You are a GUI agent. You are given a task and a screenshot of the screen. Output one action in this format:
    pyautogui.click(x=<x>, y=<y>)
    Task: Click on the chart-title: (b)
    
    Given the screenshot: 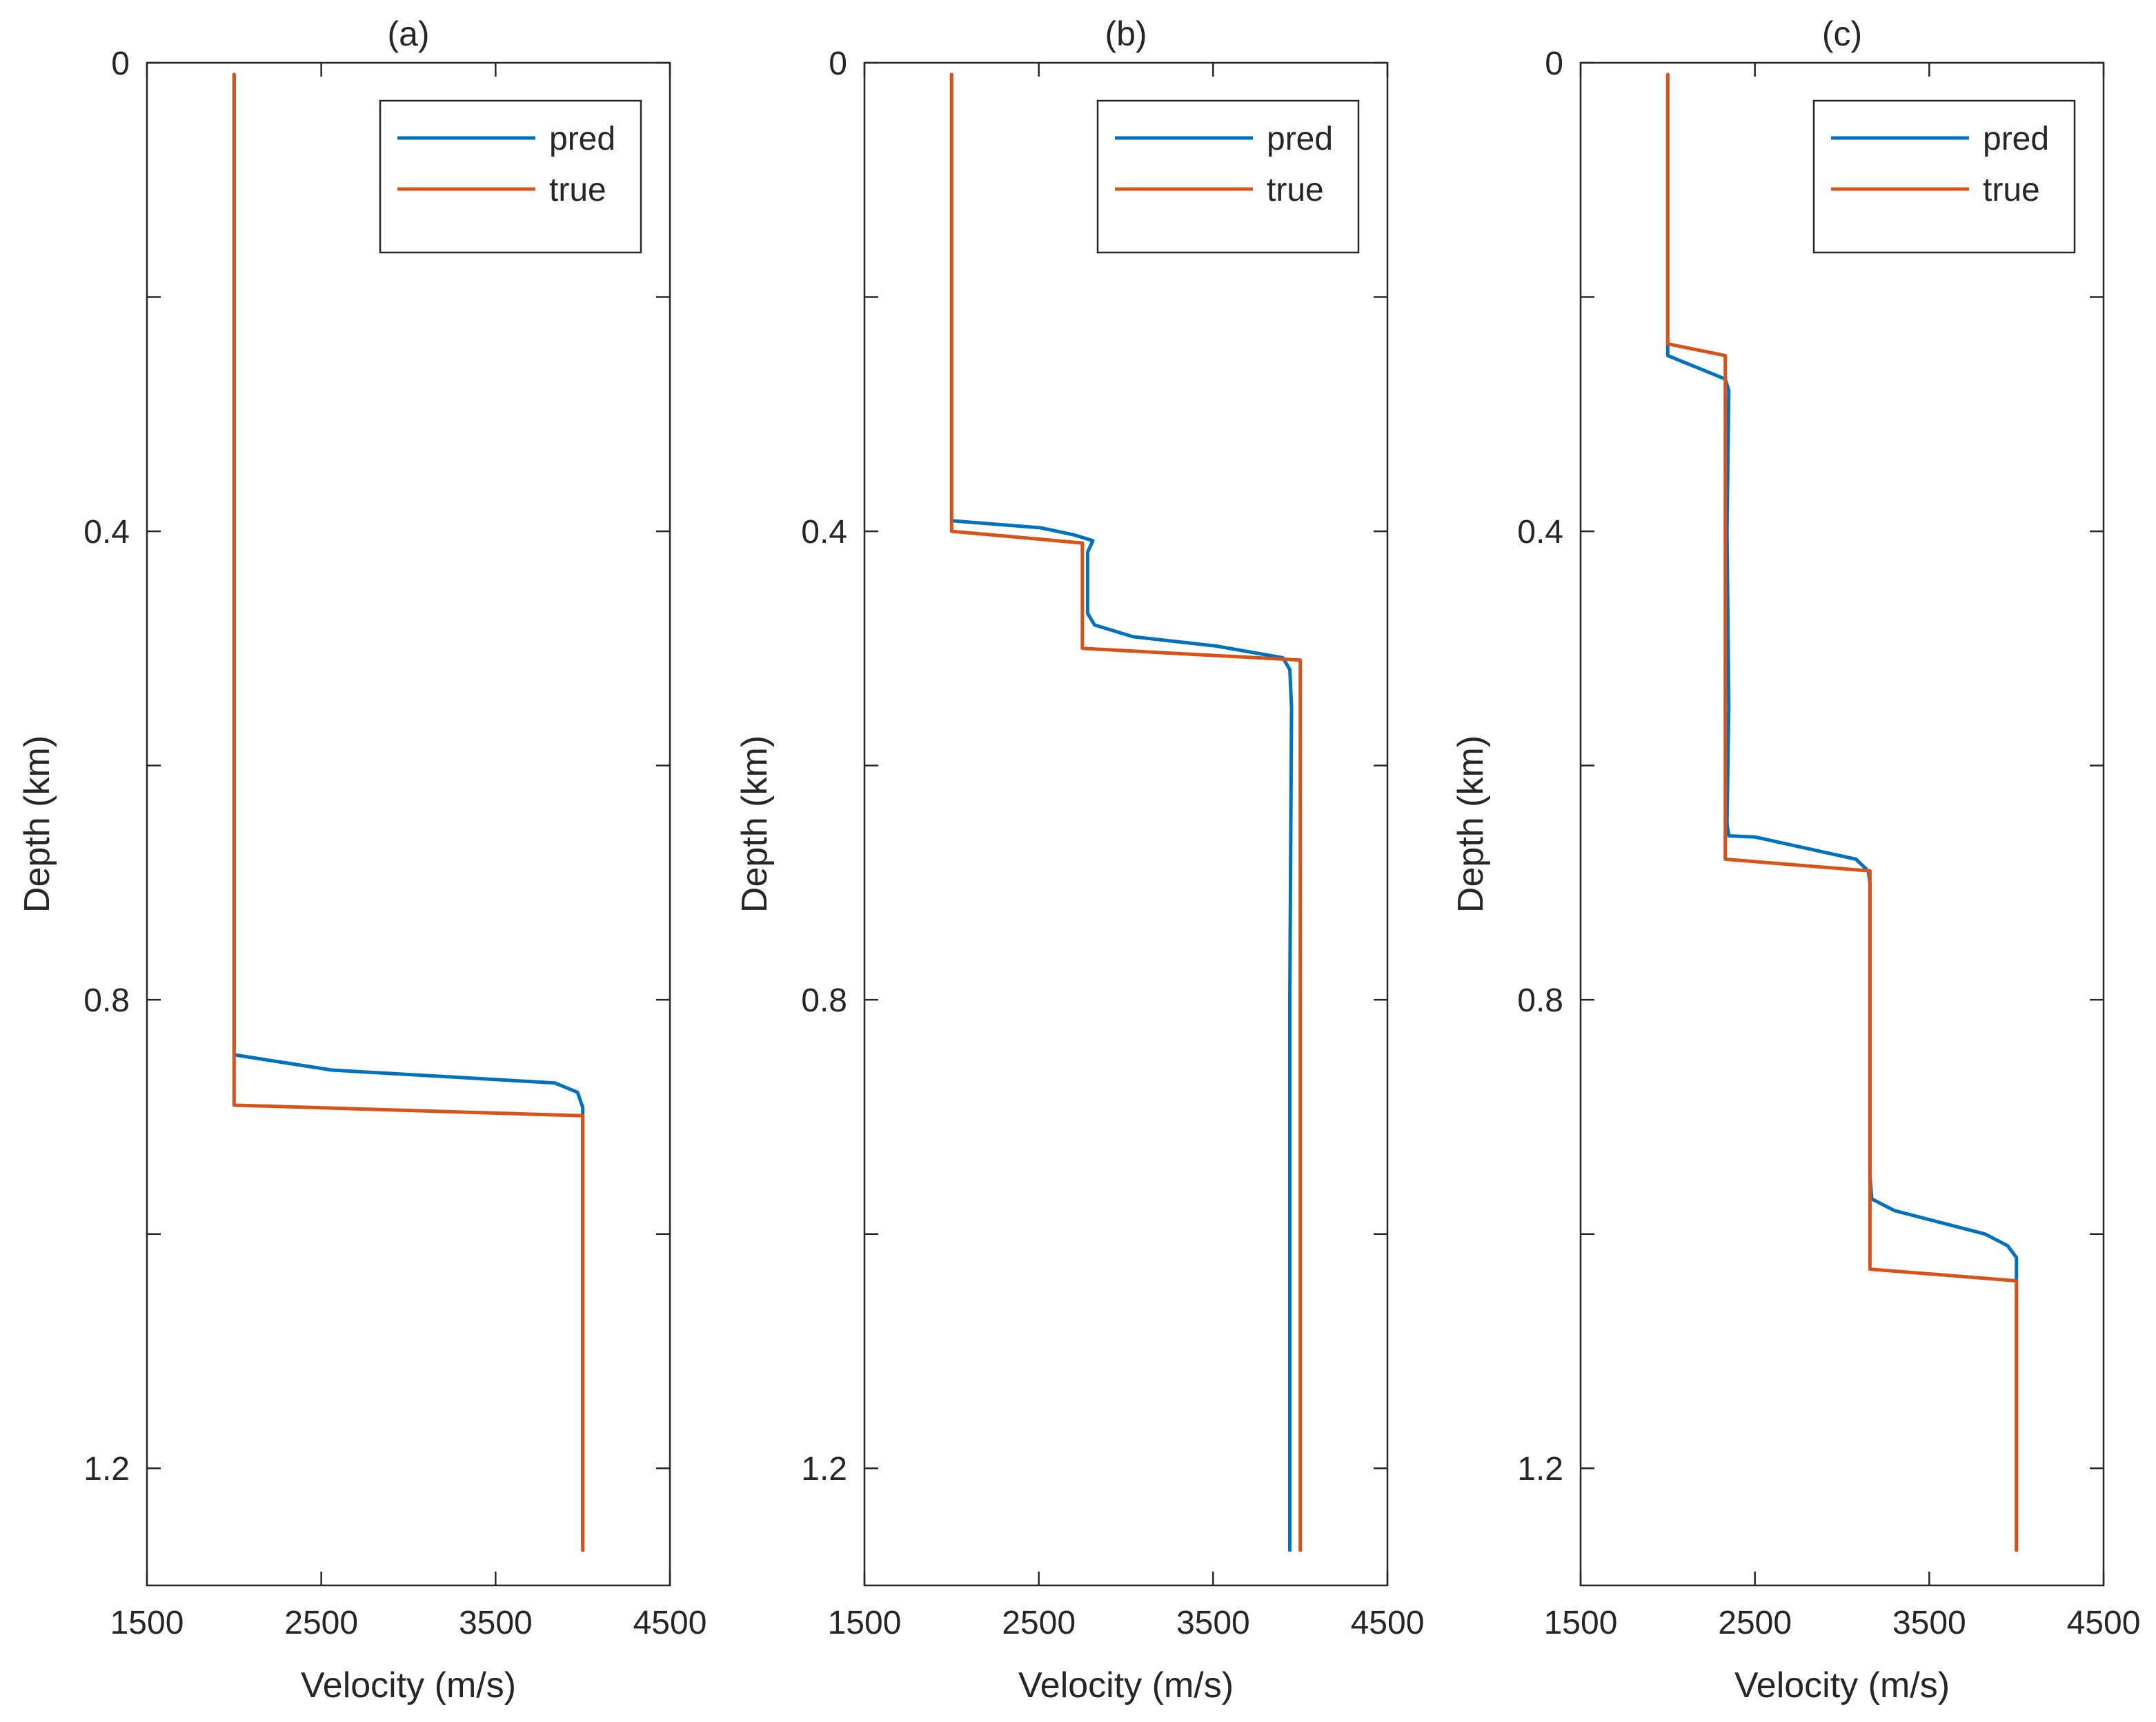 What is the action you would take?
    pyautogui.click(x=1126, y=33)
    